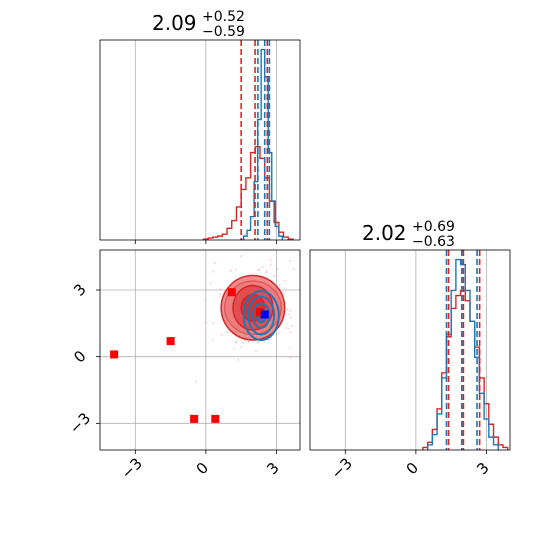 This screenshot has height=550, width=550. What do you see at coordinates (408, 234) in the screenshot?
I see `panel-title-param2: 2.02 +0.69 −0.63` at bounding box center [408, 234].